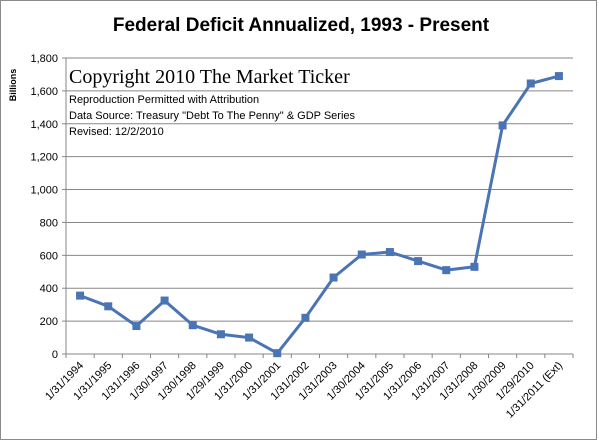 The image size is (599, 442). What do you see at coordinates (44, 92) in the screenshot?
I see `y-tick-label: 1,600` at bounding box center [44, 92].